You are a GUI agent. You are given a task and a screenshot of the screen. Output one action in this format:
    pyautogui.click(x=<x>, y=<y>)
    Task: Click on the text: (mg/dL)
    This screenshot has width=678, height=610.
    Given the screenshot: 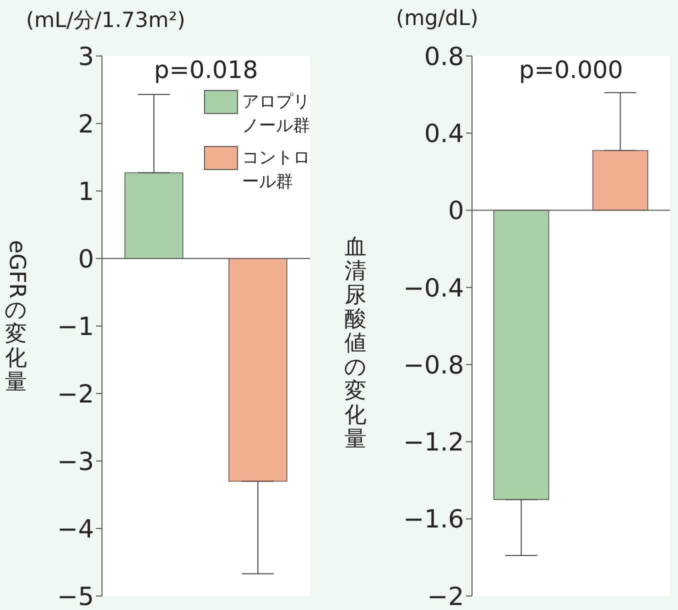 What is the action you would take?
    pyautogui.click(x=437, y=18)
    